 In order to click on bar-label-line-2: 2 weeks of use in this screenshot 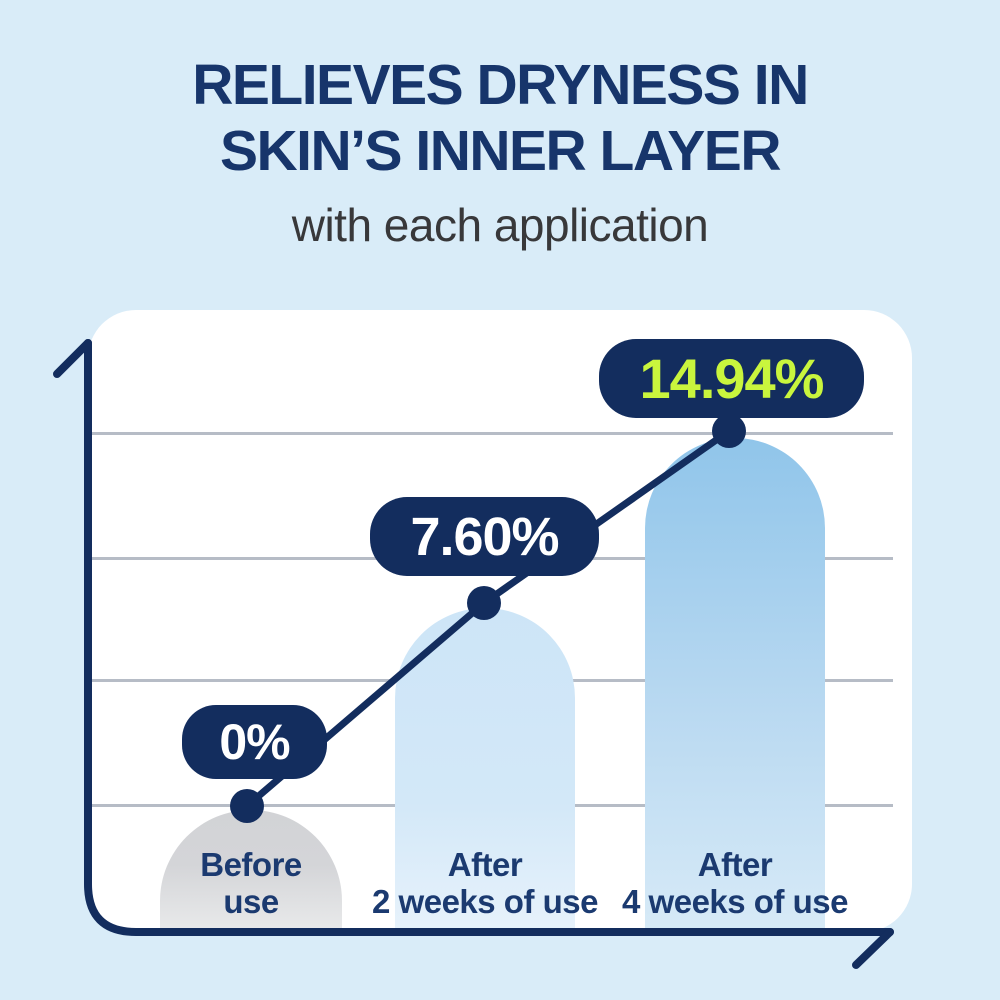, I will do `click(485, 901)`.